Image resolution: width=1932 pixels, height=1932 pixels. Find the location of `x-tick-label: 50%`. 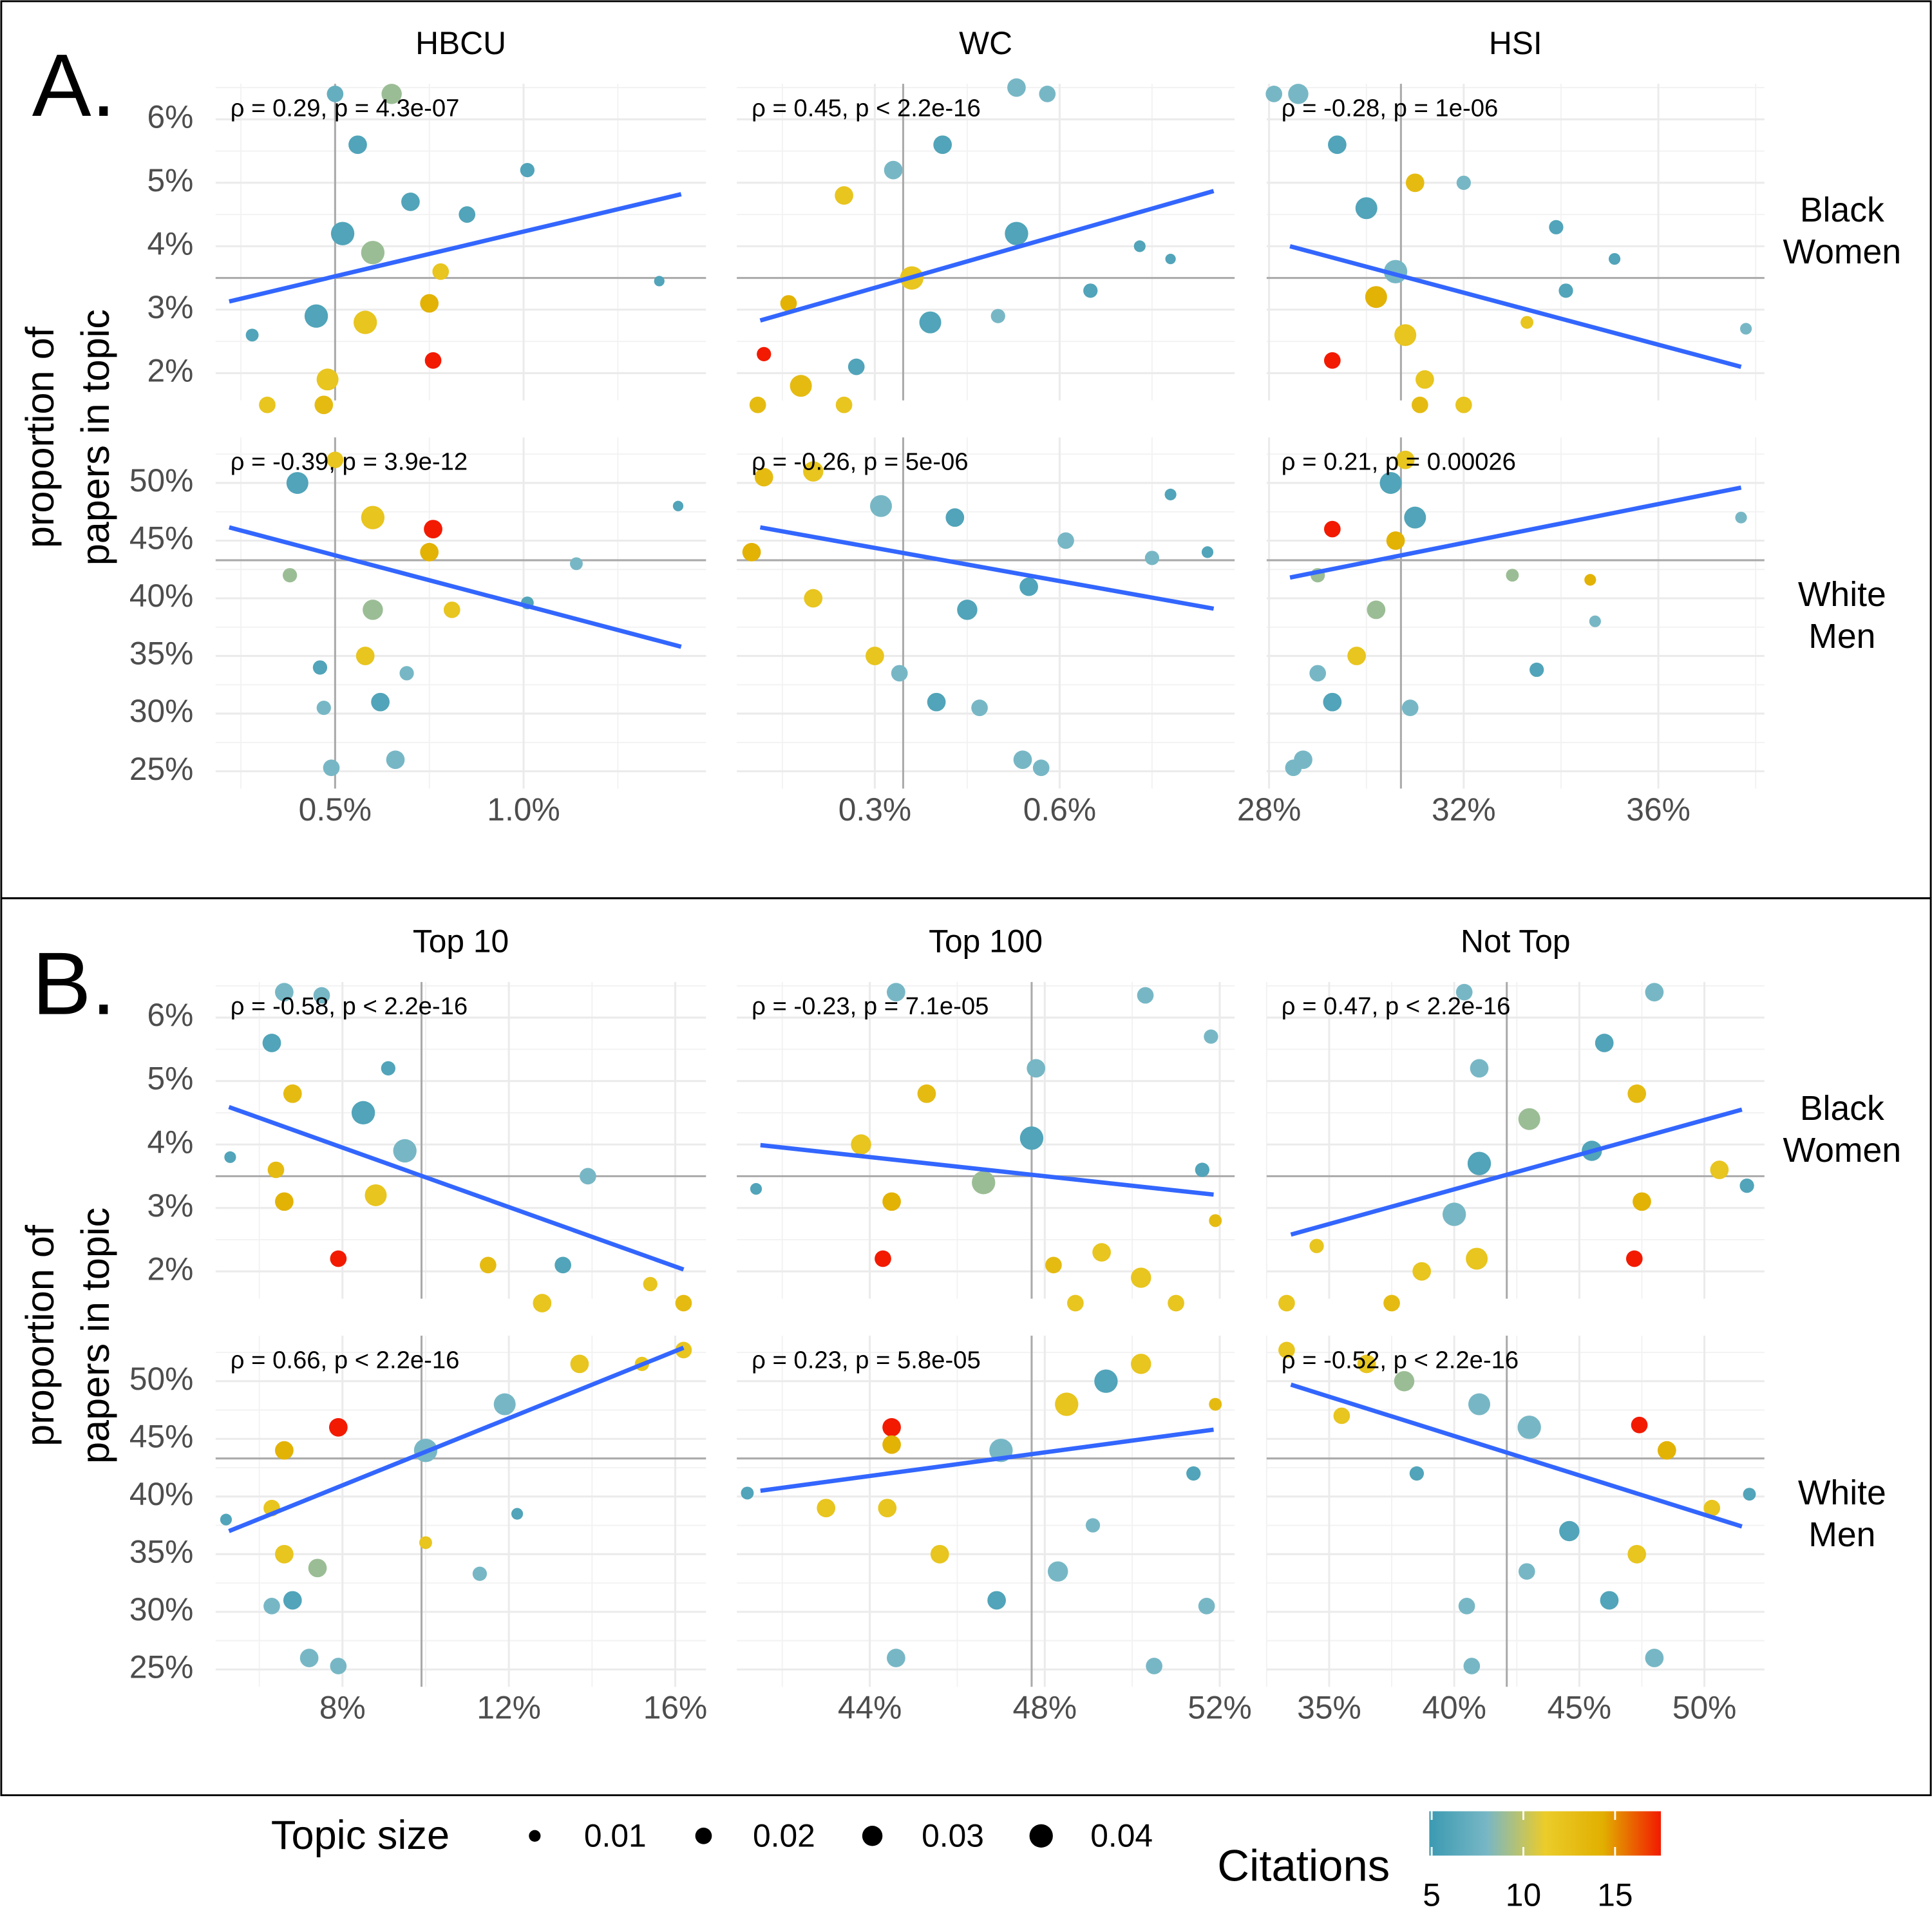

x-tick-label: 50% is located at coordinates (1704, 1708).